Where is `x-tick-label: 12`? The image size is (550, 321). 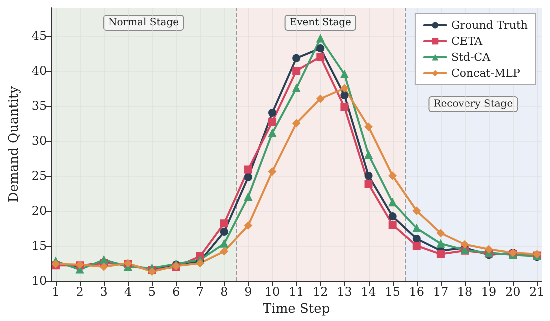 x-tick-label: 12 is located at coordinates (320, 292).